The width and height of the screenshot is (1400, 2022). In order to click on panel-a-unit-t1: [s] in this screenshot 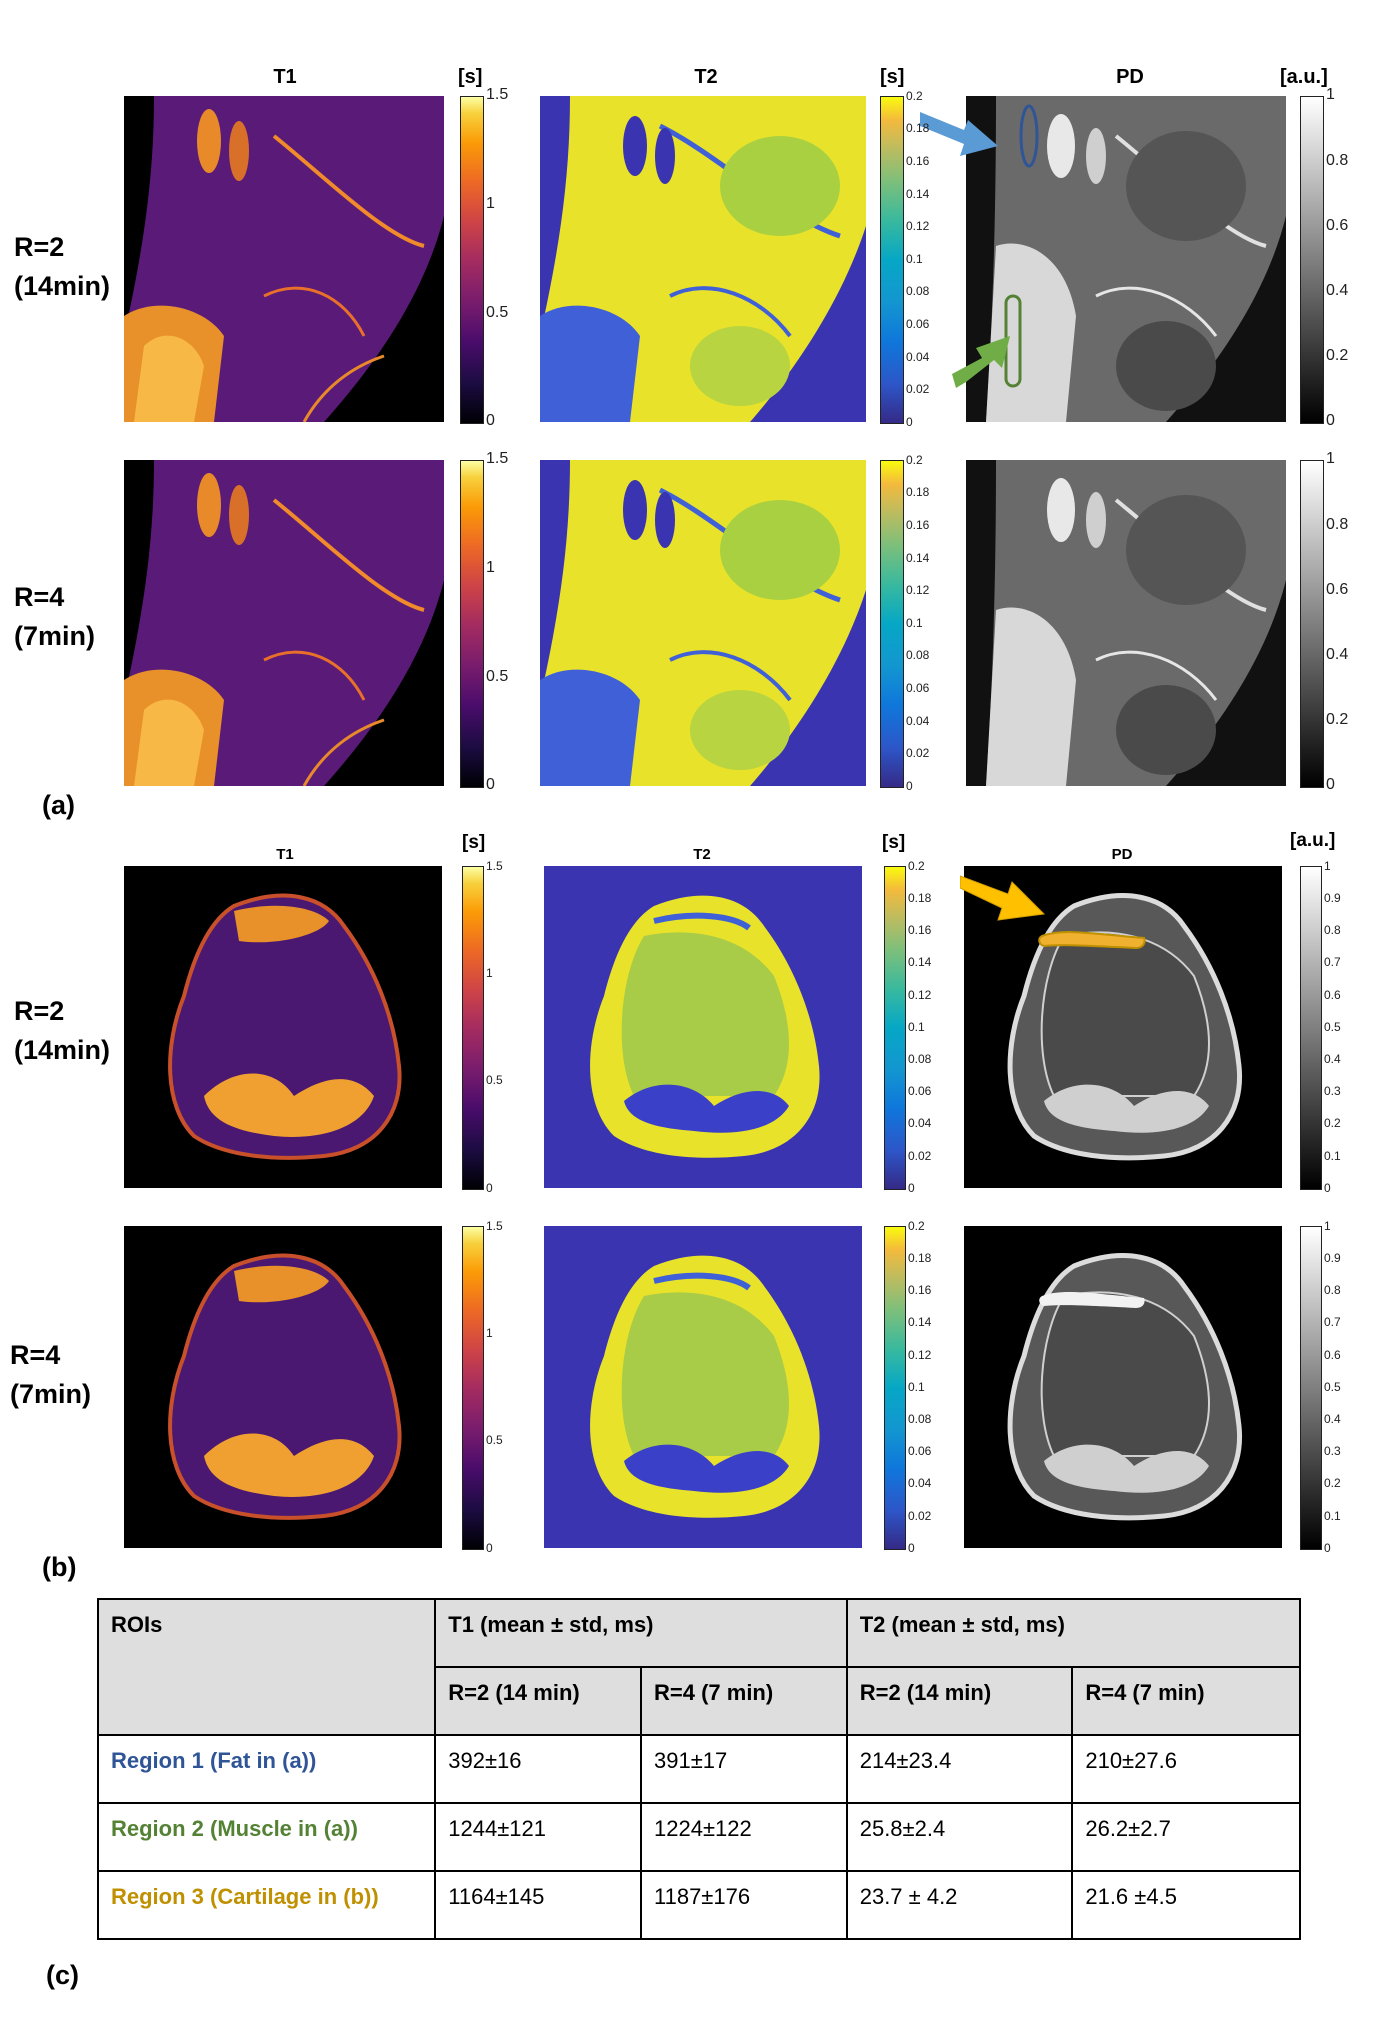, I will do `click(470, 77)`.